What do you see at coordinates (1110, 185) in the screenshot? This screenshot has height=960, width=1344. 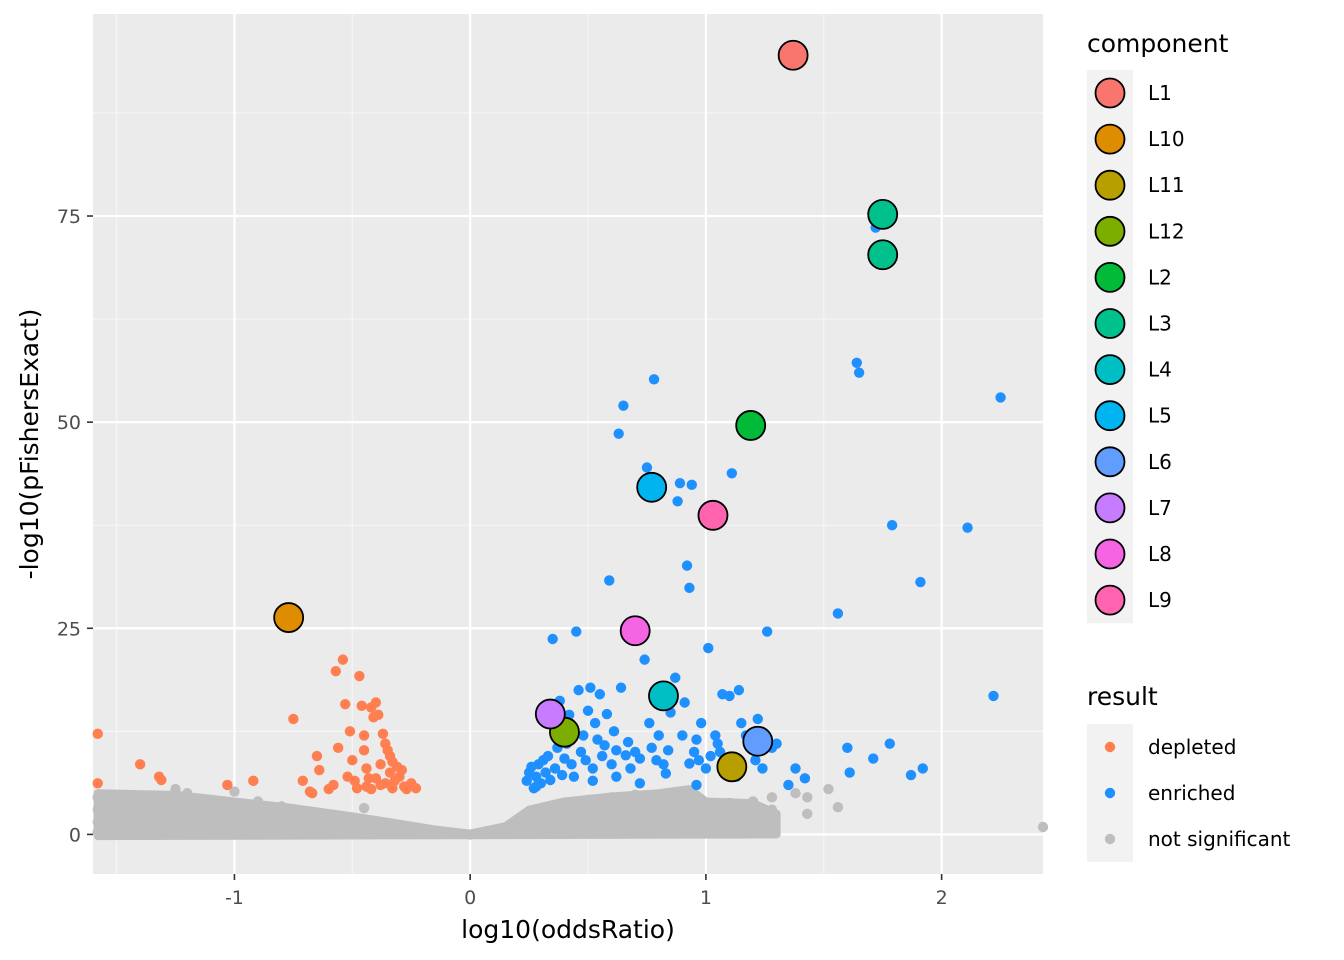 I see `legend-key-l11` at bounding box center [1110, 185].